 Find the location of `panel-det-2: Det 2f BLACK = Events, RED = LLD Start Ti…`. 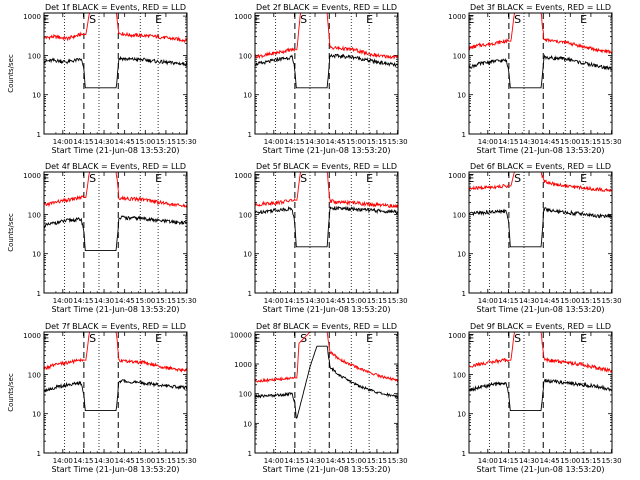

panel-det-2: Det 2f BLACK = Events, RED = LLD Start Ti… is located at coordinates (320, 79).